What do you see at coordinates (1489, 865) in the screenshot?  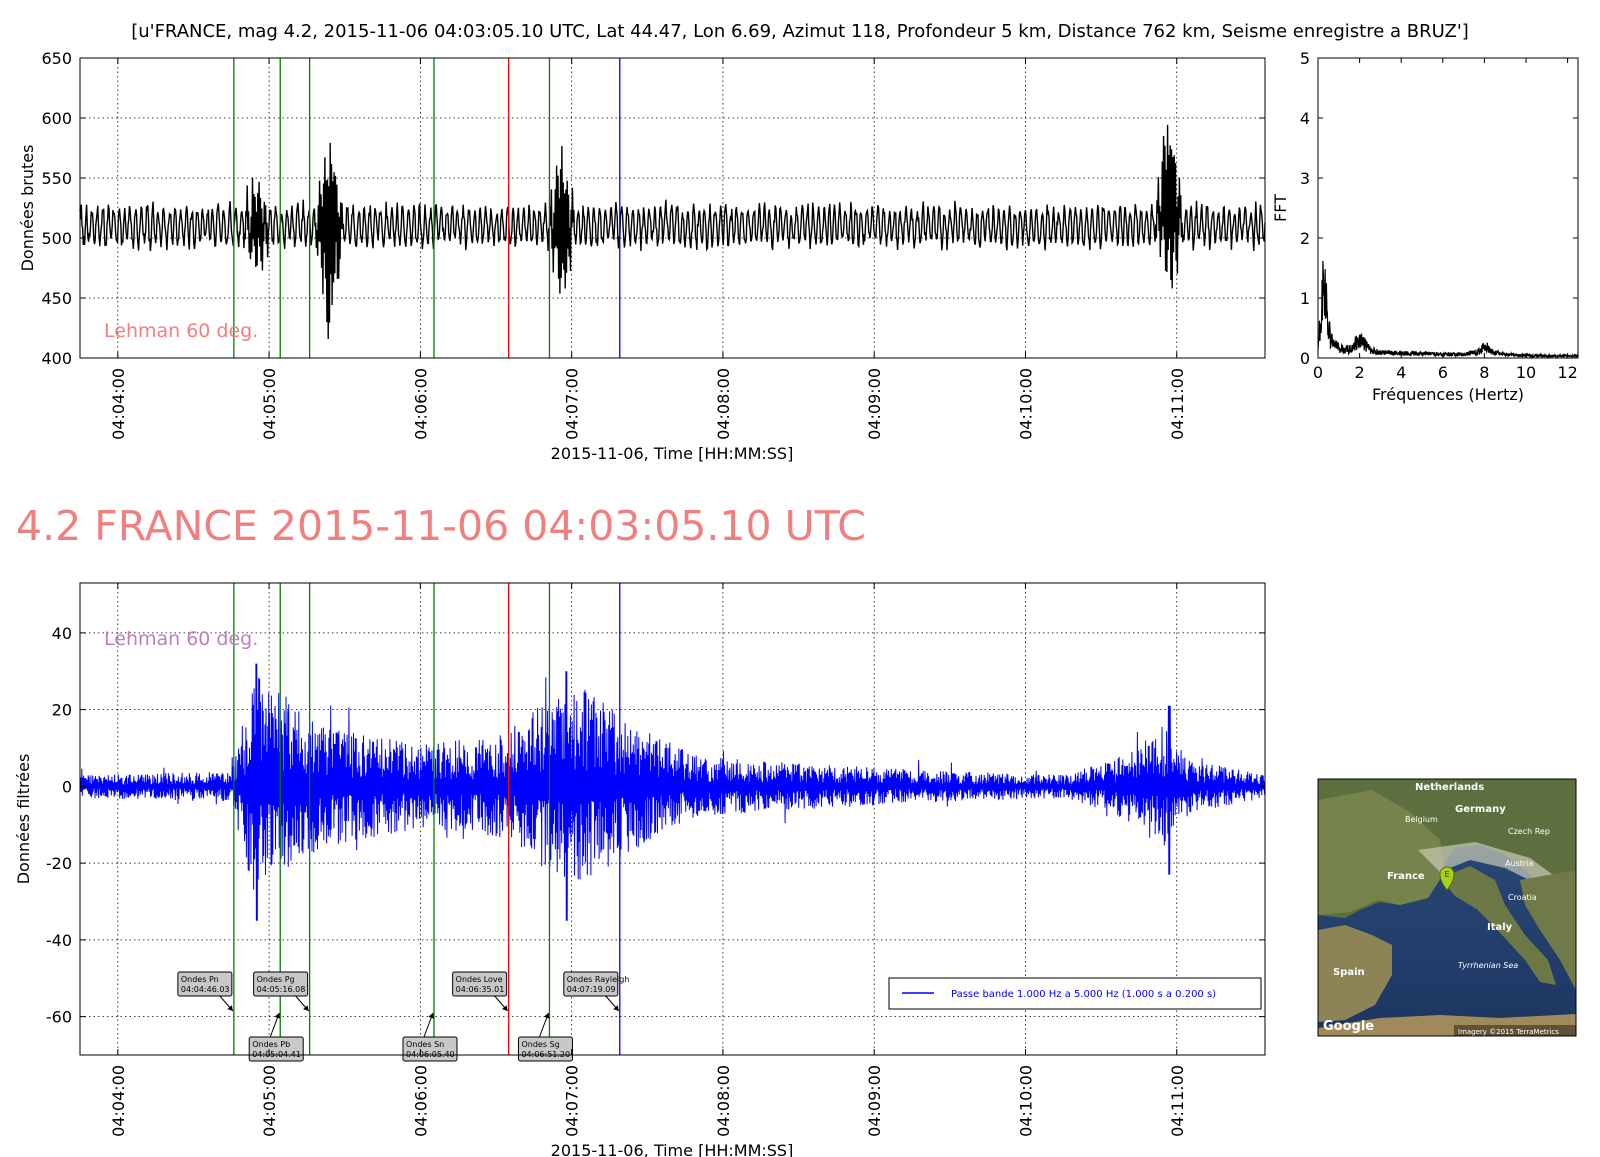 I see `map-land-alps` at bounding box center [1489, 865].